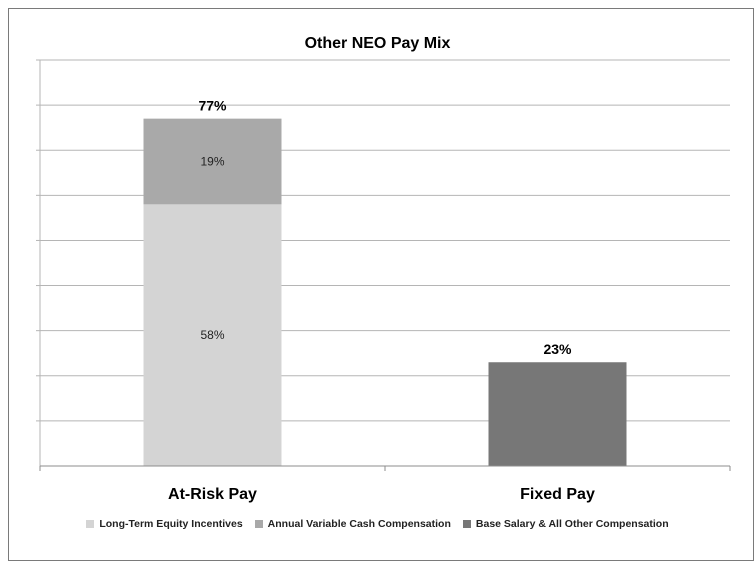 The height and width of the screenshot is (562, 755). Describe the element at coordinates (572, 524) in the screenshot. I see `legend-label: Base Salary & All Other Compensation` at that location.